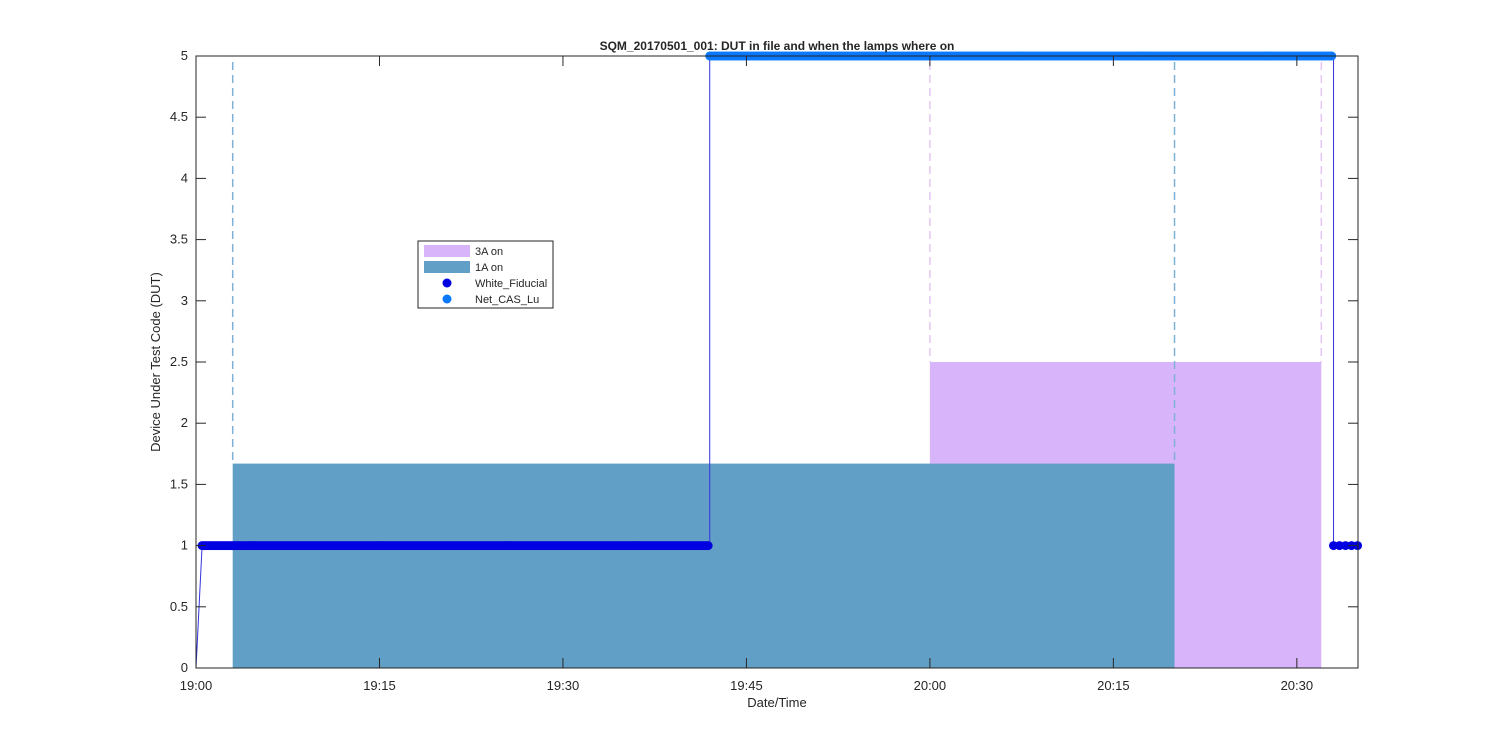 The image size is (1500, 750). What do you see at coordinates (184, 422) in the screenshot?
I see `y-tick-label: 2` at bounding box center [184, 422].